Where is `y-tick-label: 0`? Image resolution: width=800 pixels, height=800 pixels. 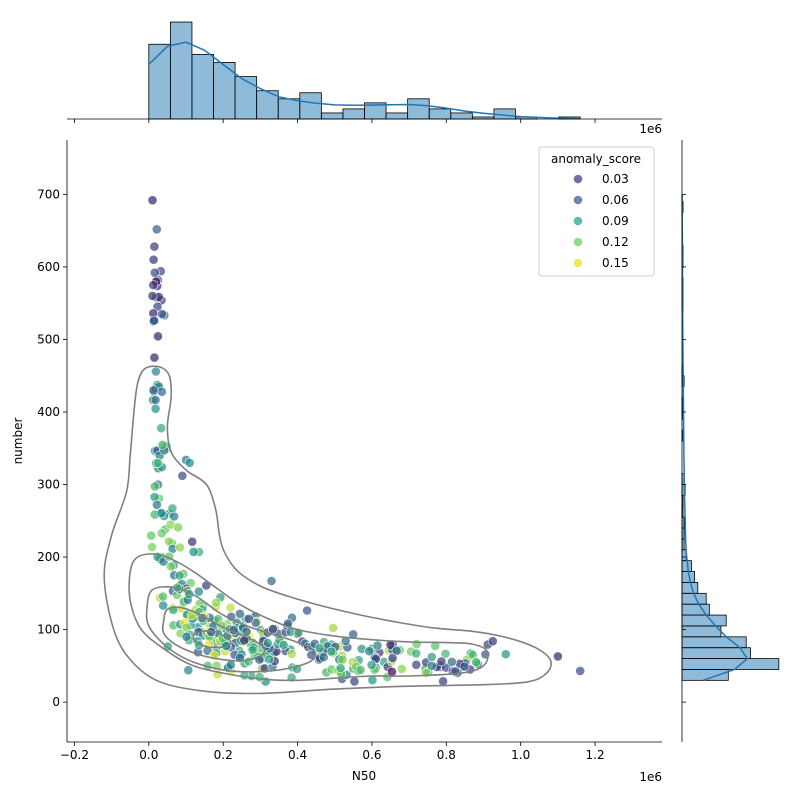 y-tick-label: 0 is located at coordinates (56, 702).